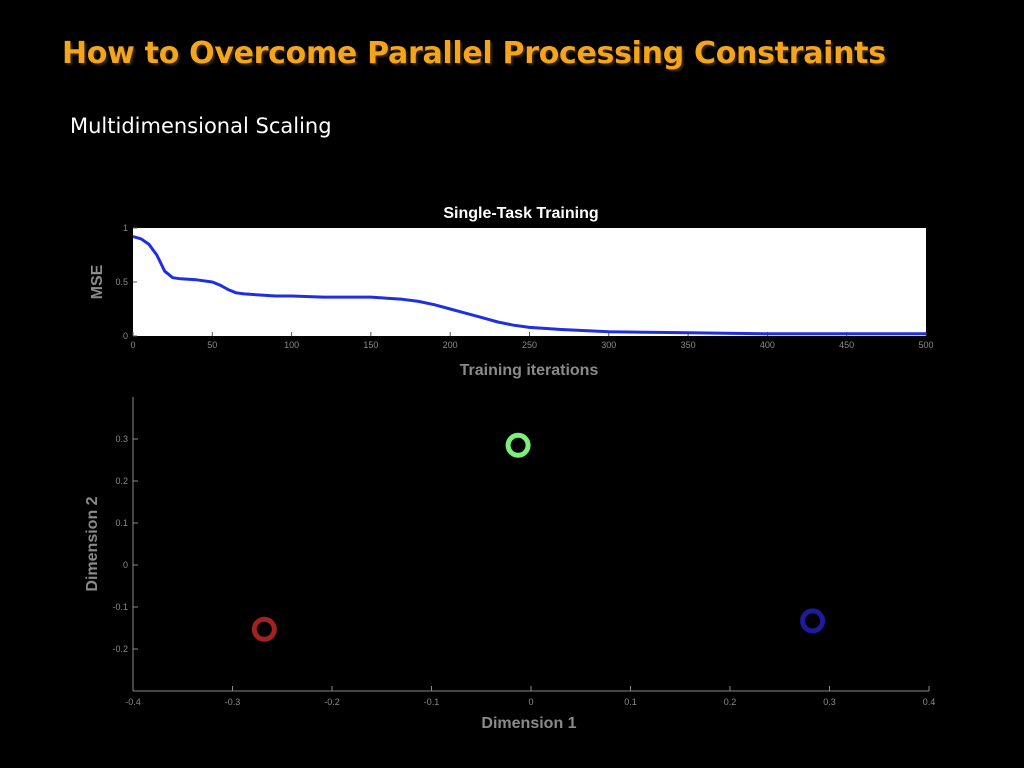 This screenshot has width=1024, height=768. Describe the element at coordinates (518, 445) in the screenshot. I see `mds-point-green` at that location.